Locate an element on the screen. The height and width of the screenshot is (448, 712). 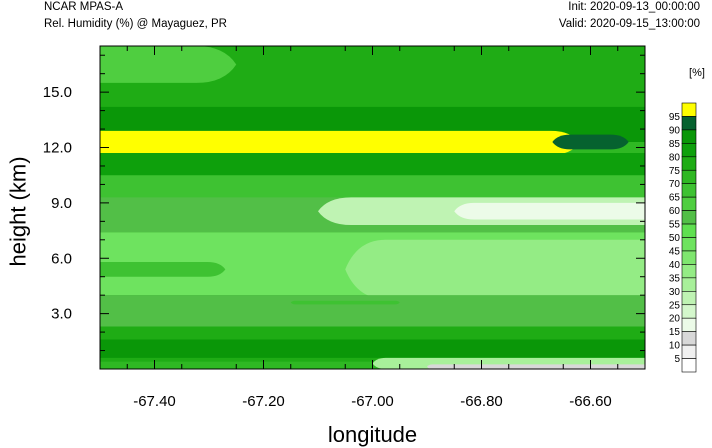
colorbar-level-label: 25 is located at coordinates (675, 305).